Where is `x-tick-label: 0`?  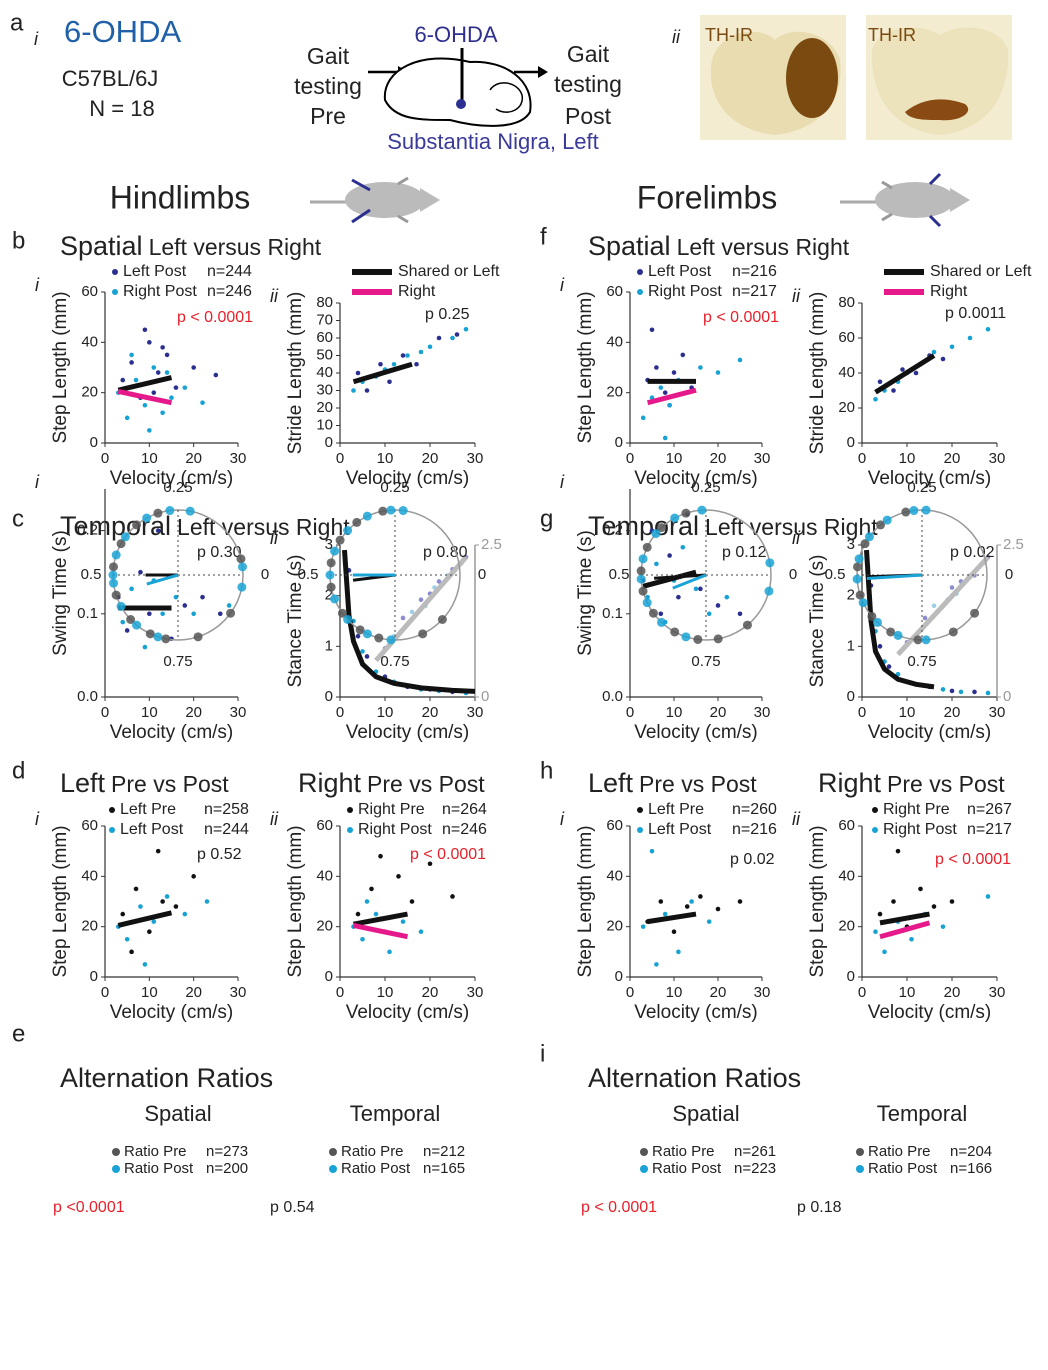 x-tick-label: 0 is located at coordinates (340, 712).